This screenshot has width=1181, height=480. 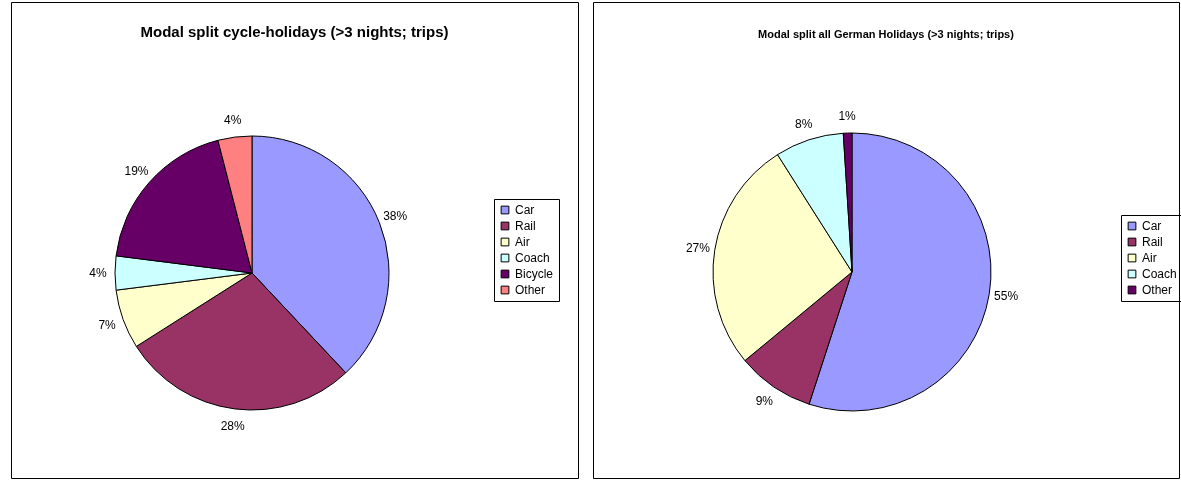 What do you see at coordinates (886, 34) in the screenshot?
I see `chart-title: Modal split all German Holidays (>3 nights; trips)` at bounding box center [886, 34].